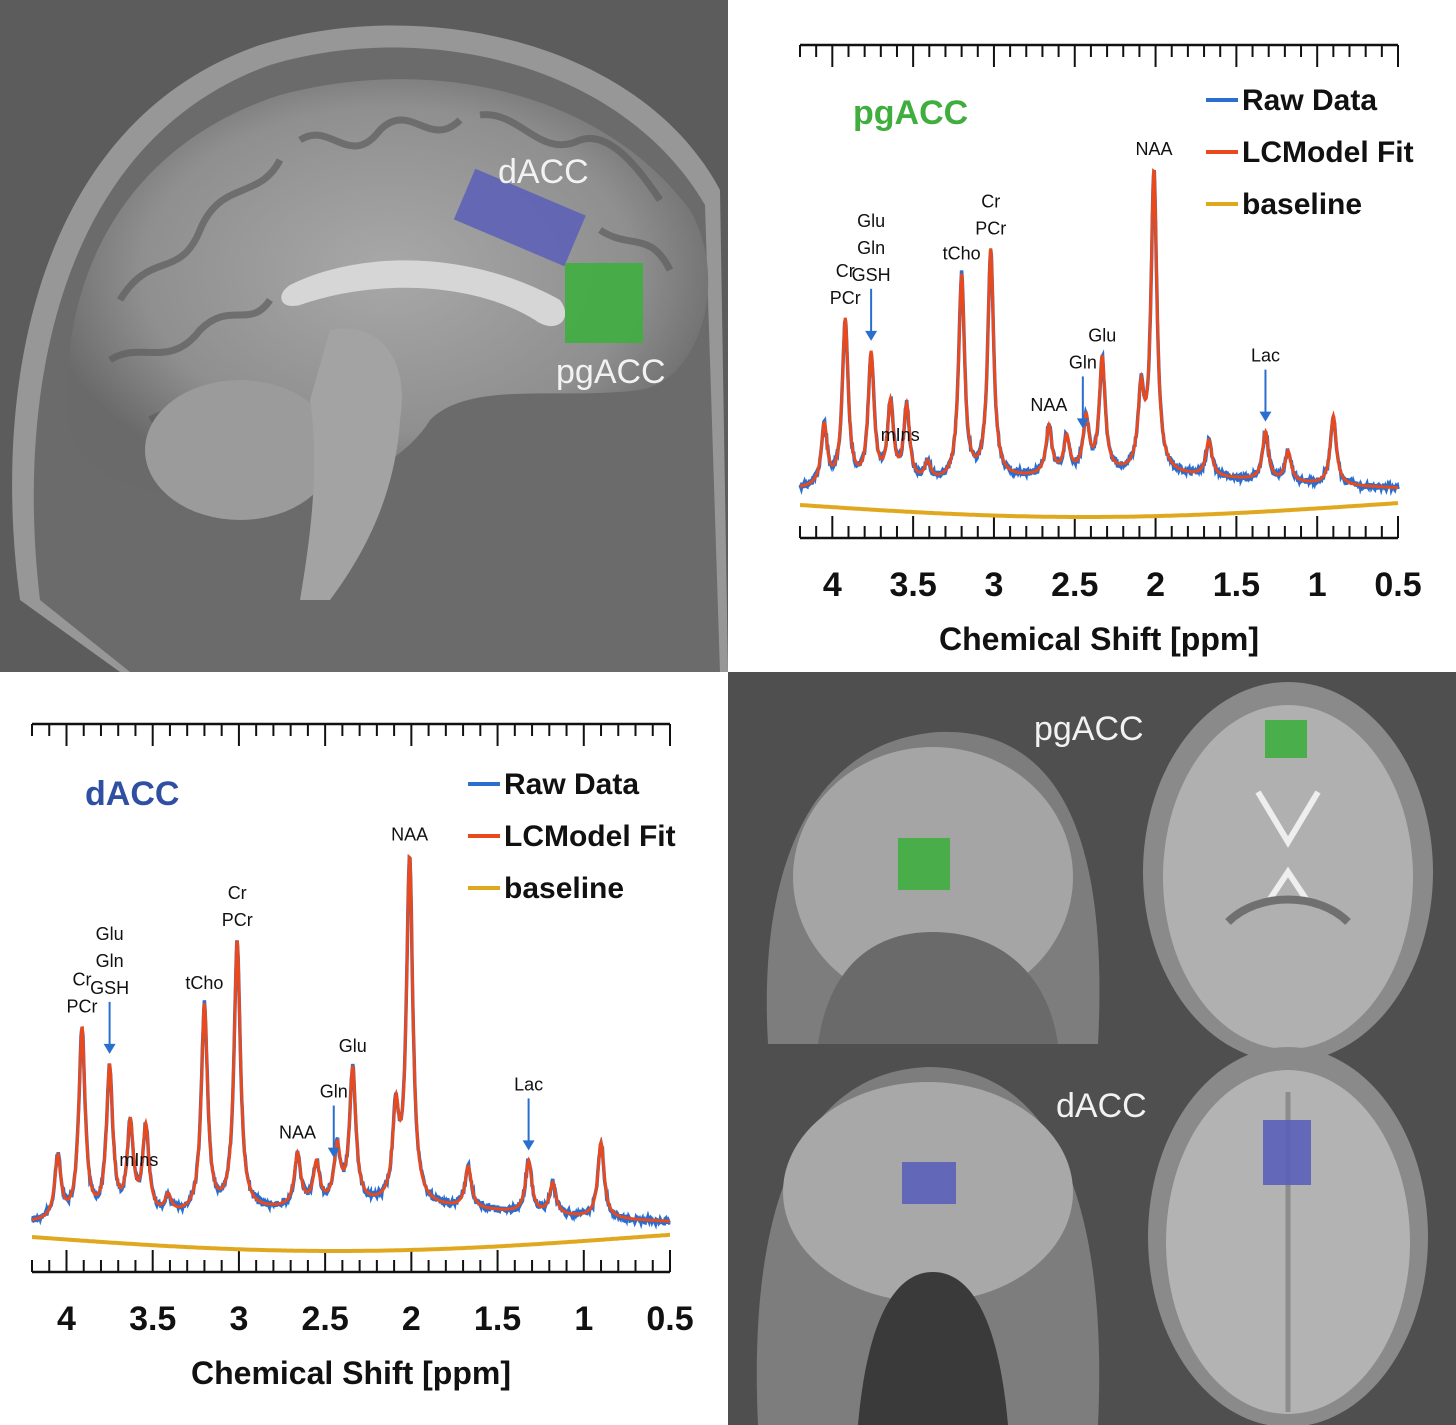  Describe the element at coordinates (423, 293) in the screenshot. I see `corpus-callosum` at that location.